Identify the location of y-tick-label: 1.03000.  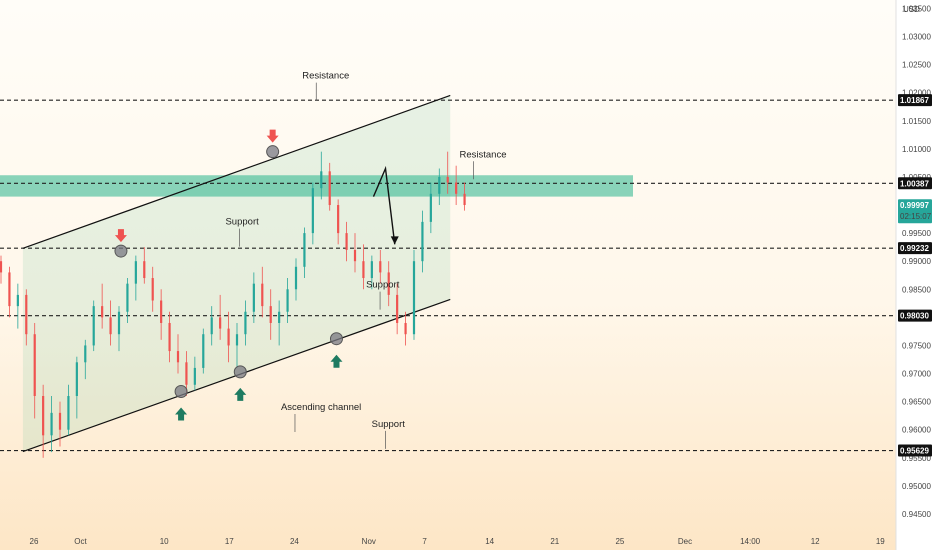
(916, 37).